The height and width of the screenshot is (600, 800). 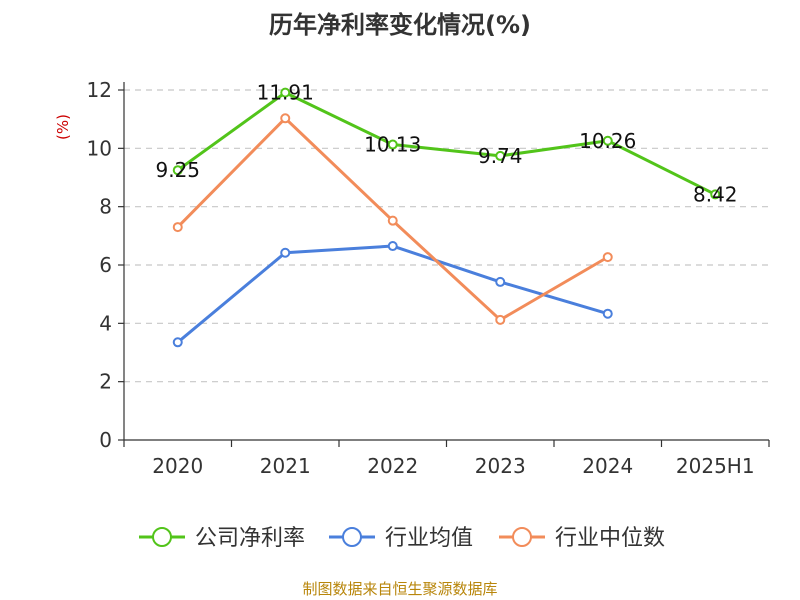 I want to click on y-tick-label: 4, so click(x=105, y=323).